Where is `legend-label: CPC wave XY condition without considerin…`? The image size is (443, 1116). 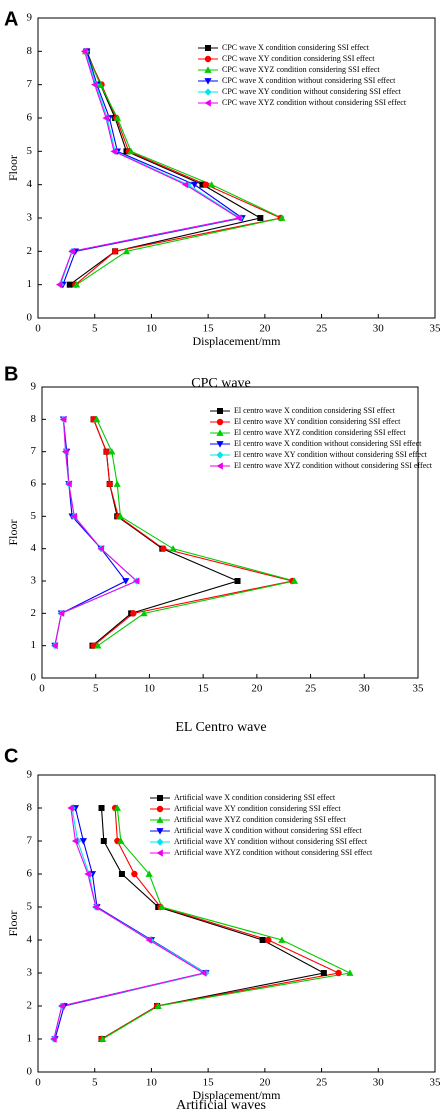 legend-label: CPC wave XY condition without considerin… is located at coordinates (312, 91).